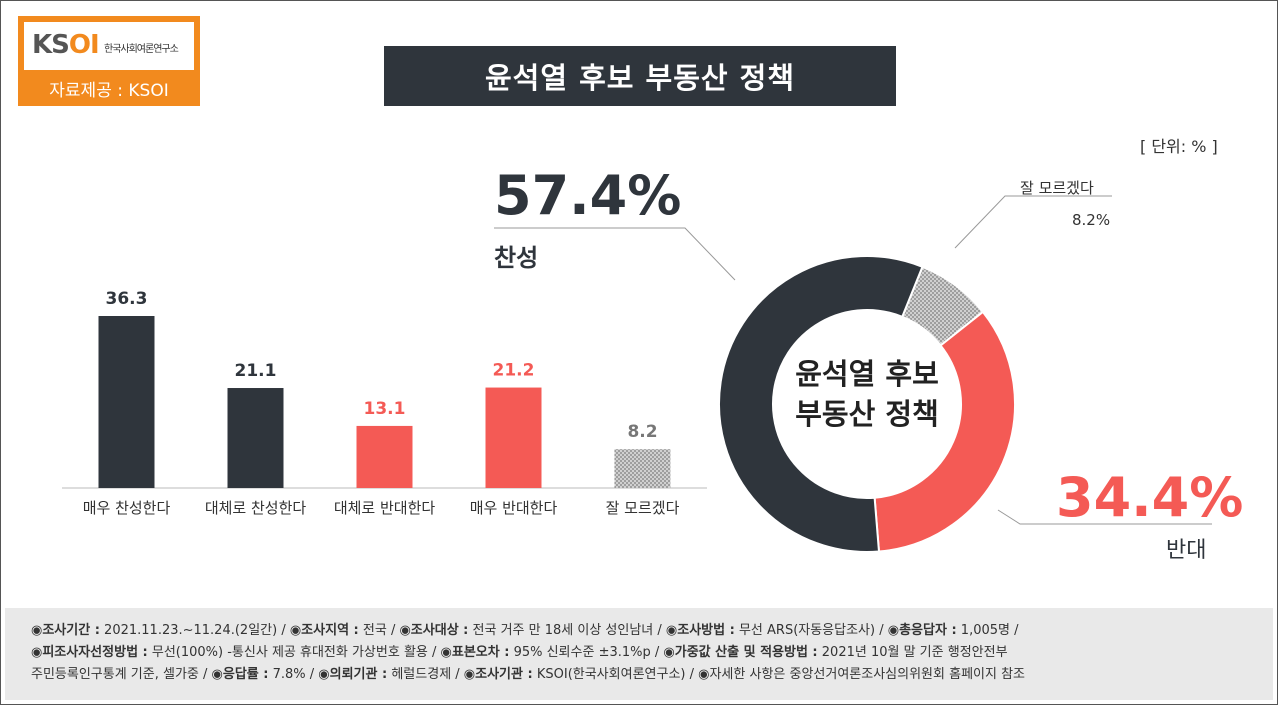 Image resolution: width=1280 pixels, height=707 pixels. Describe the element at coordinates (379, 630) in the screenshot. I see `footer-l1-value-2: 전국 /` at that location.